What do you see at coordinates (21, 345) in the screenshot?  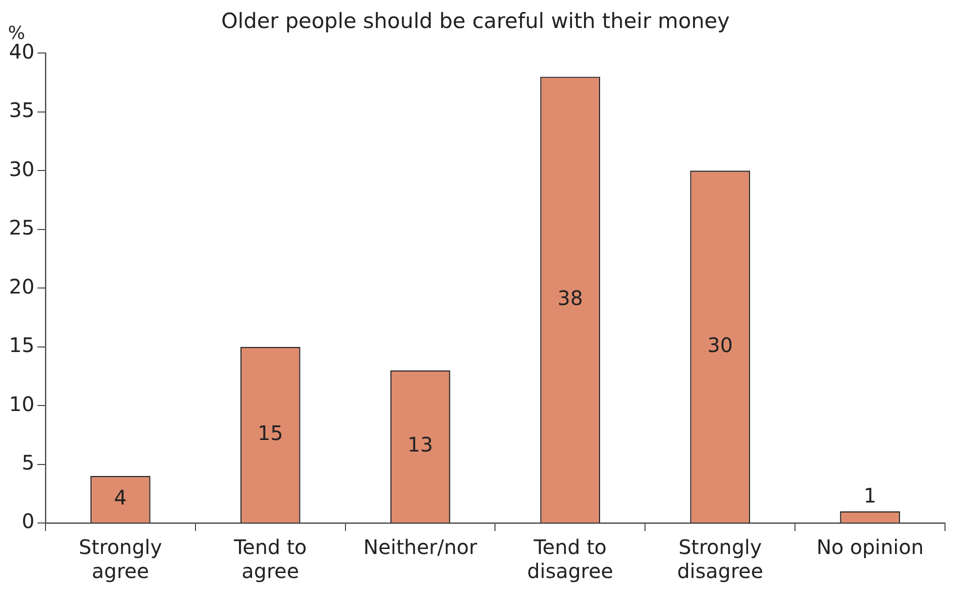 I see `y-tick-label: 15` at bounding box center [21, 345].